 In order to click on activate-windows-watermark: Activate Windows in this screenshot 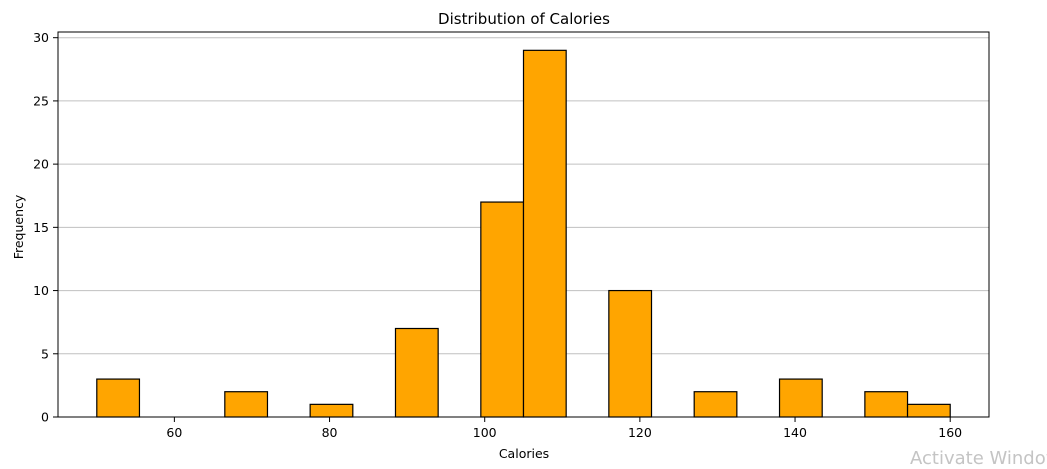, I will do `click(978, 458)`.